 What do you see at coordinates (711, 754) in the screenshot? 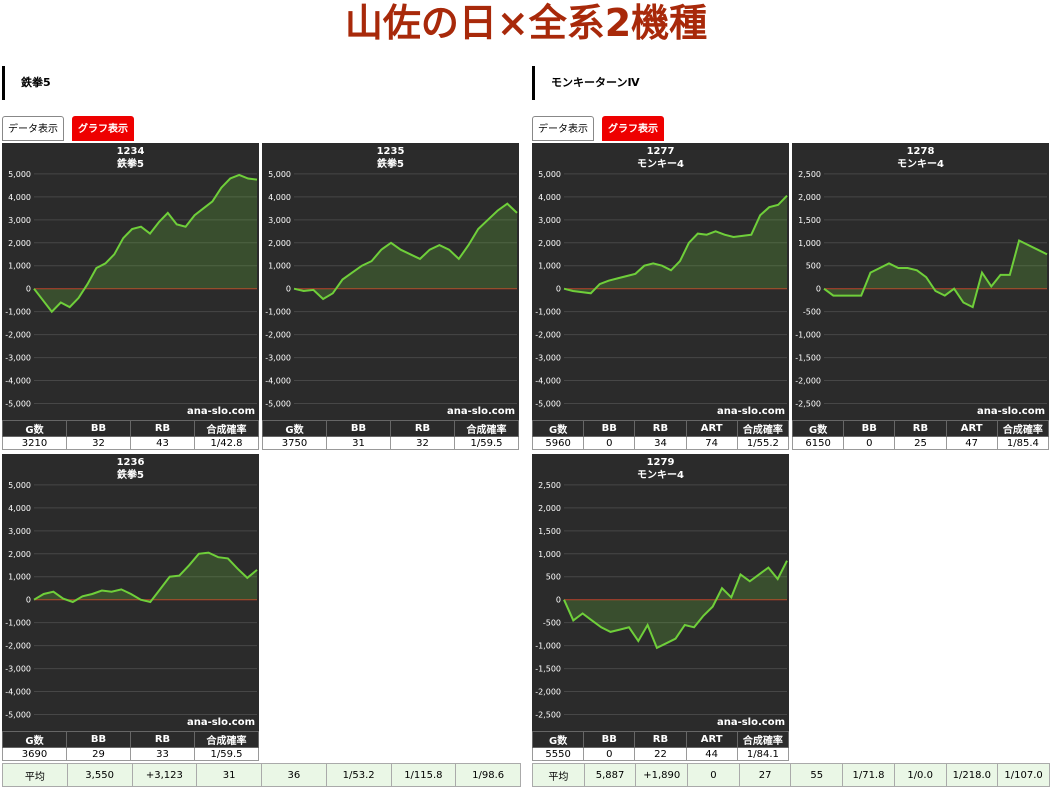
I see `cell: 44` at bounding box center [711, 754].